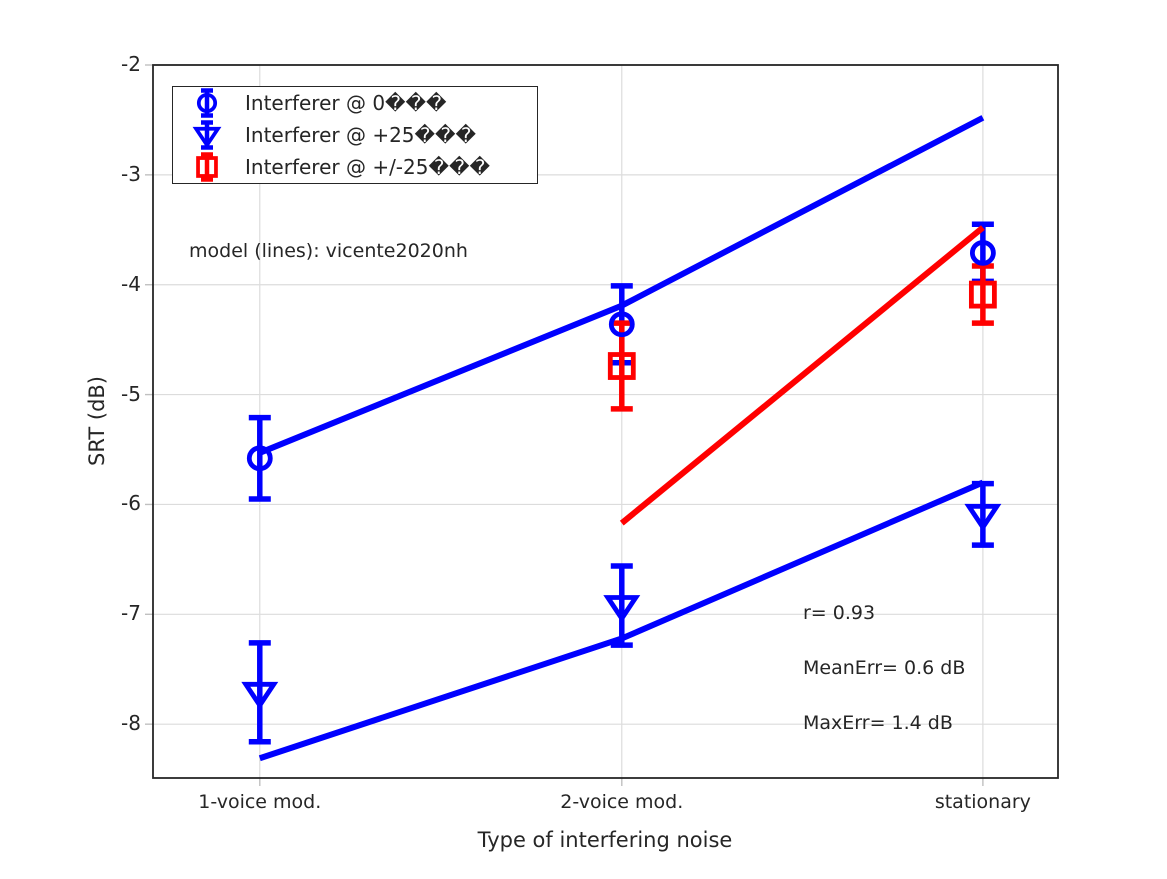 The image size is (1167, 879). Describe the element at coordinates (328, 251) in the screenshot. I see `model-annotation: model (lines): vicente2020nh` at that location.